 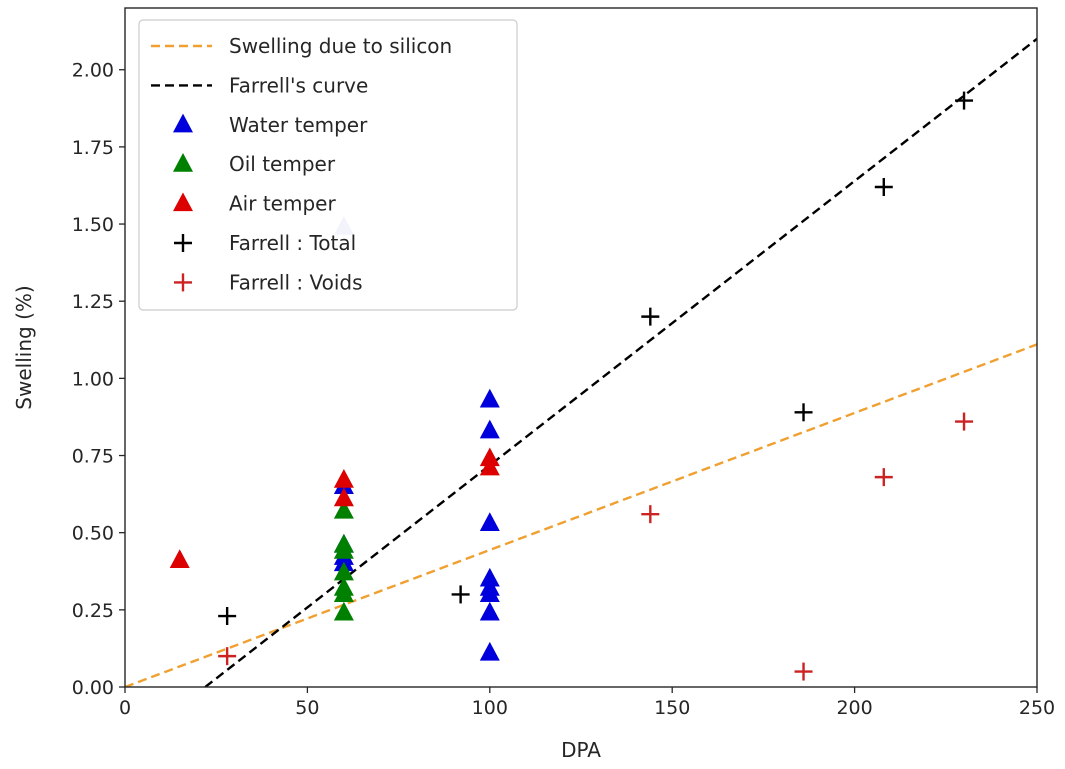 I want to click on legend-label-farrell-total: Farrell : Total, so click(x=292, y=243).